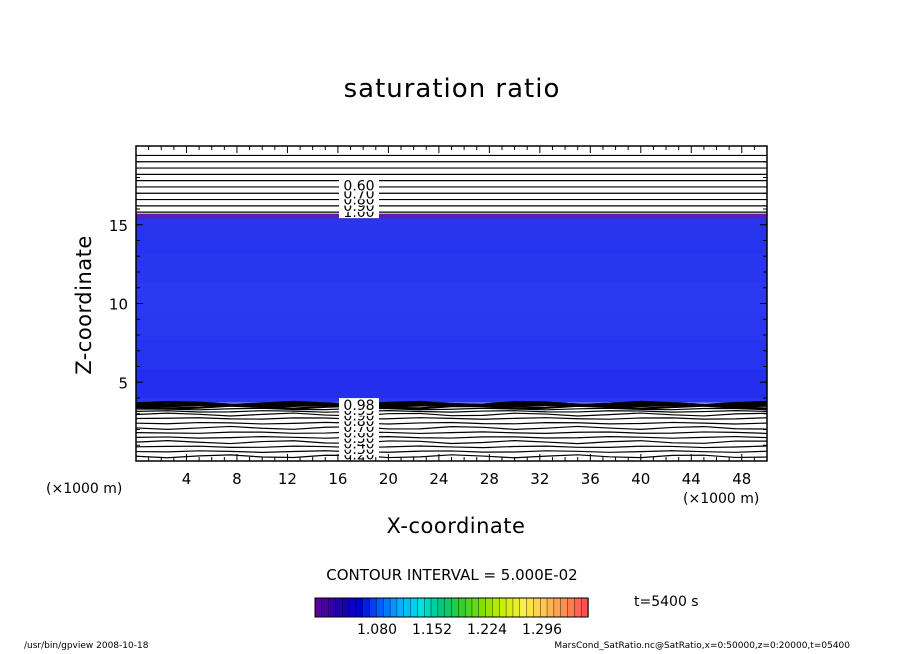 This screenshot has height=654, width=904. What do you see at coordinates (84, 489) in the screenshot?
I see `x-unit-left: (×1000 m)` at bounding box center [84, 489].